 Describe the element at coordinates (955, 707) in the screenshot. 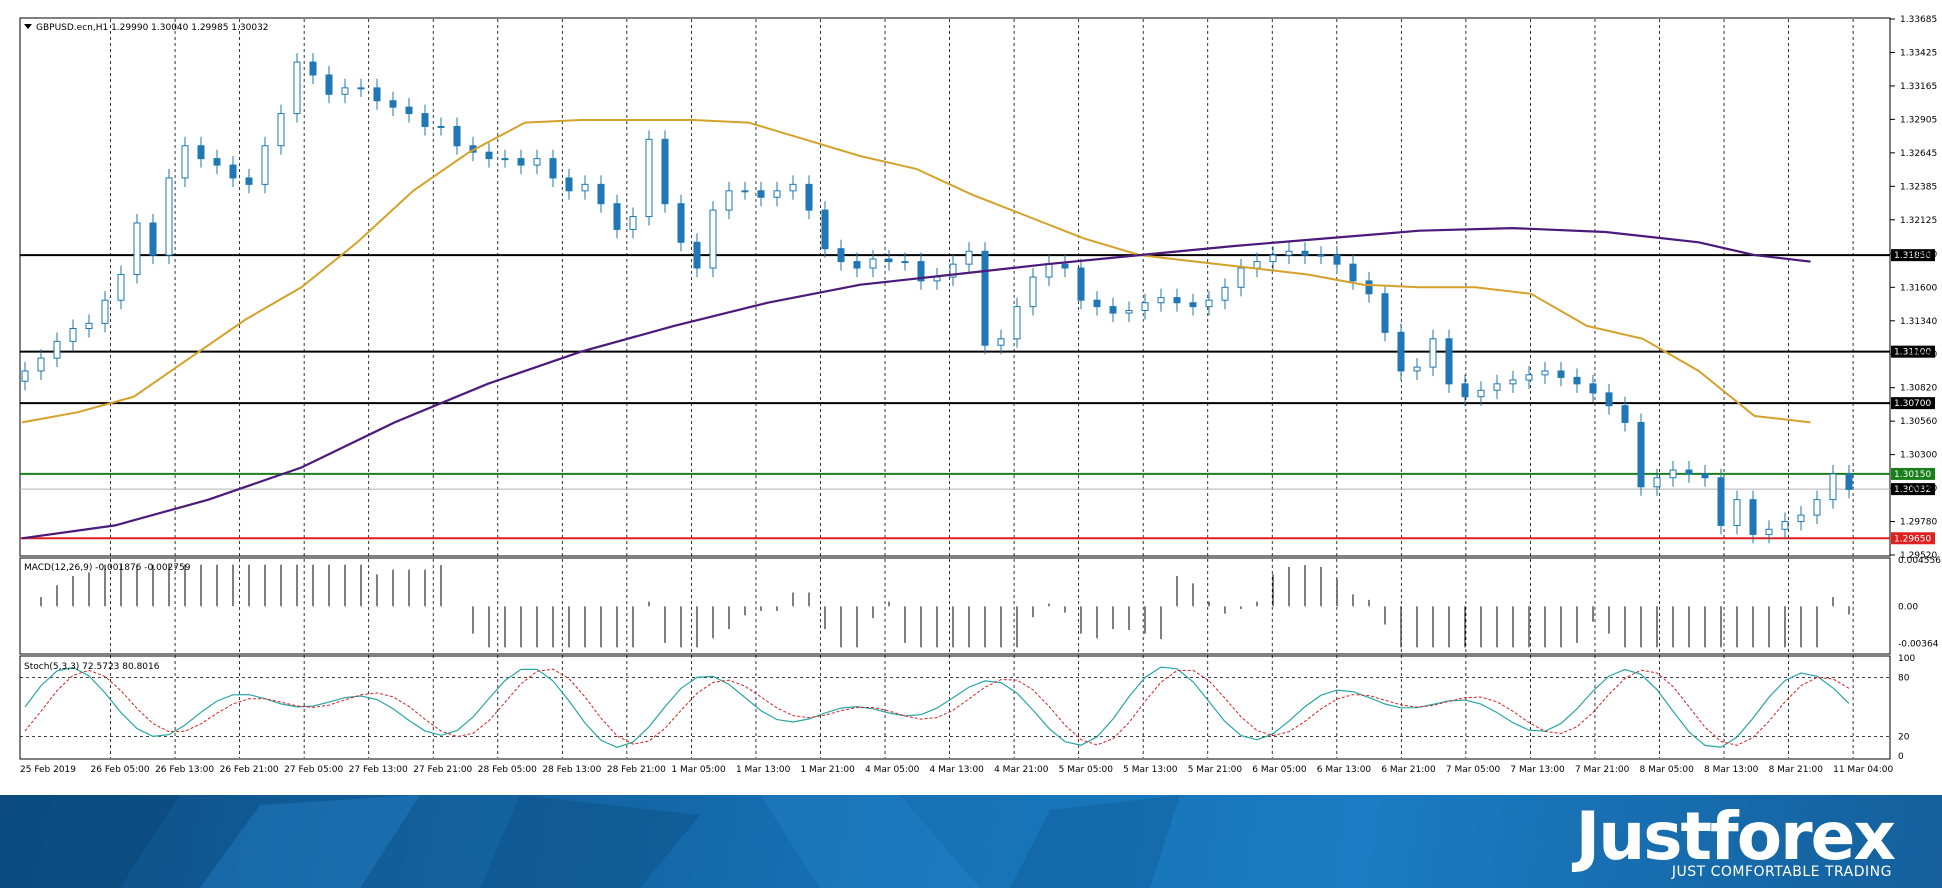

I see `stoch-panel-frame` at that location.